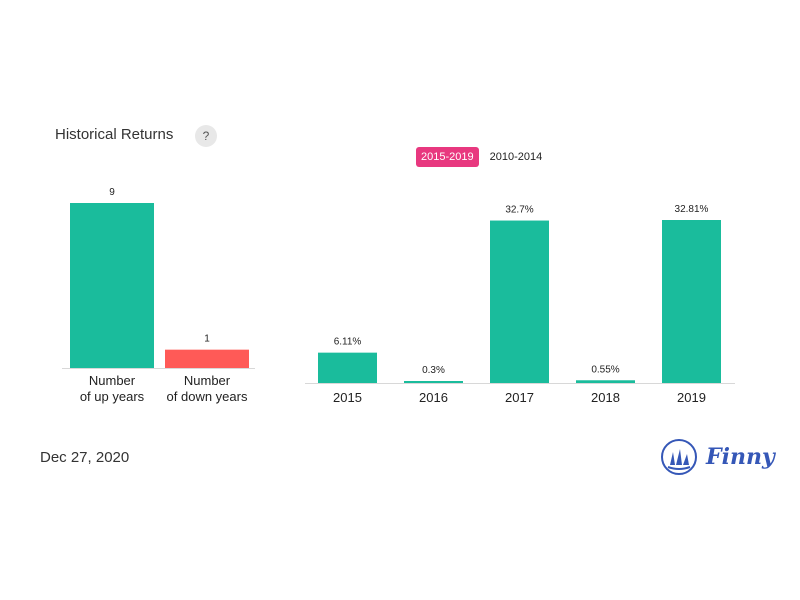  What do you see at coordinates (516, 157) in the screenshot?
I see `tab-2010-2014: 2010-2014` at bounding box center [516, 157].